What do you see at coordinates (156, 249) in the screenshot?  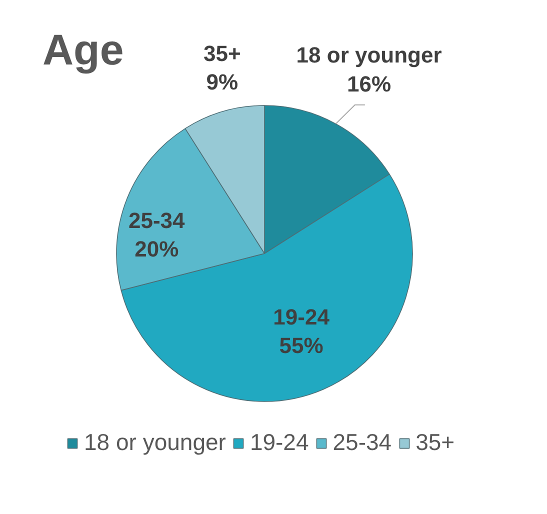 I see `data-label: 20%` at bounding box center [156, 249].